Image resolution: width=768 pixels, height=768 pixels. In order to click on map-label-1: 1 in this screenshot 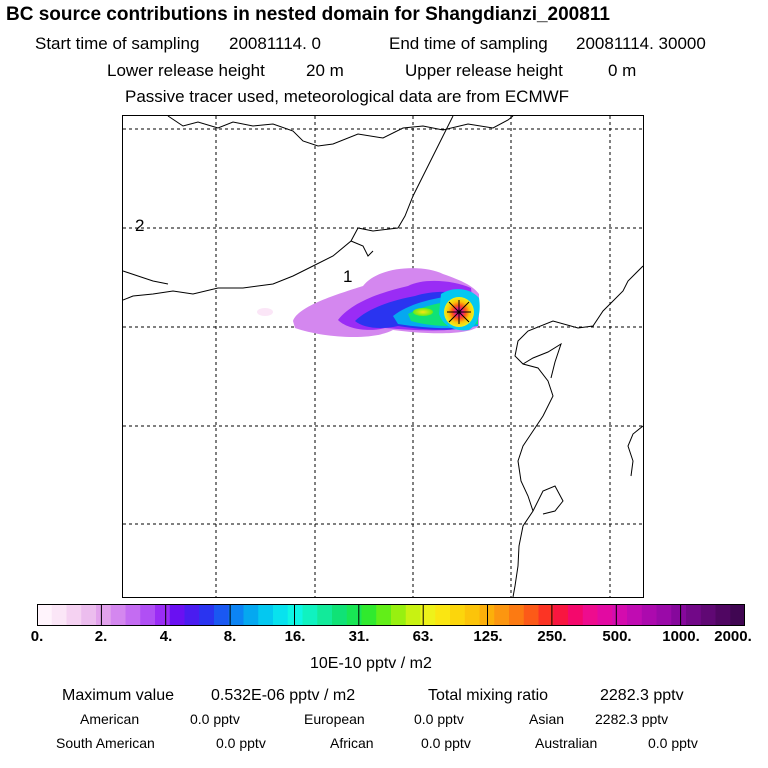, I will do `click(347, 276)`.